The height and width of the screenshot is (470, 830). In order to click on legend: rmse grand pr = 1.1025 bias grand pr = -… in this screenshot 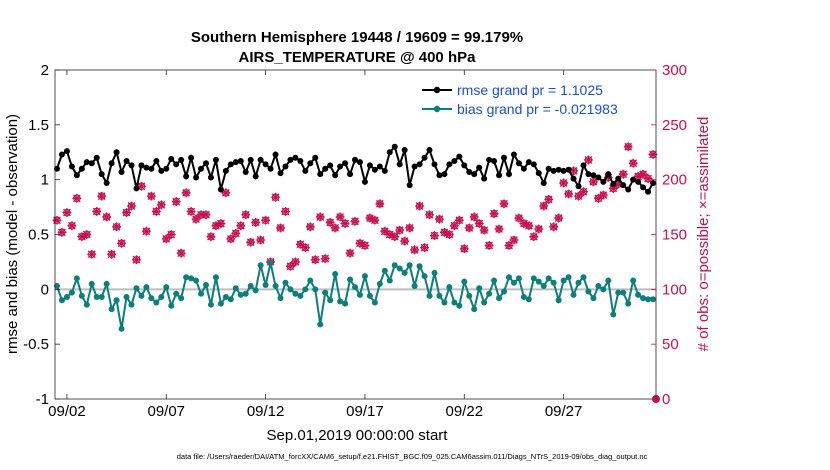, I will do `click(520, 99)`.